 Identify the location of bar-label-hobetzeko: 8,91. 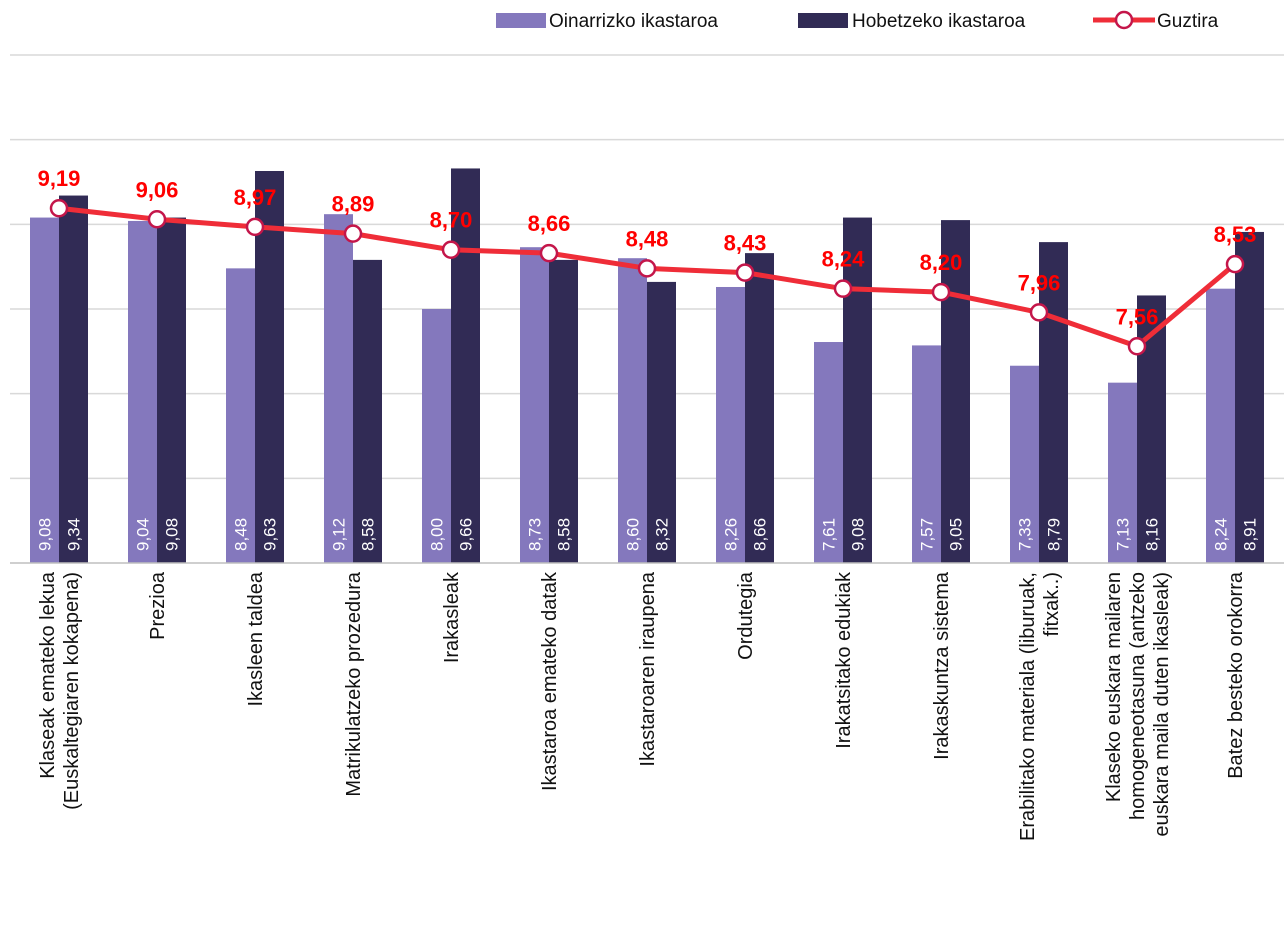
(1250, 534).